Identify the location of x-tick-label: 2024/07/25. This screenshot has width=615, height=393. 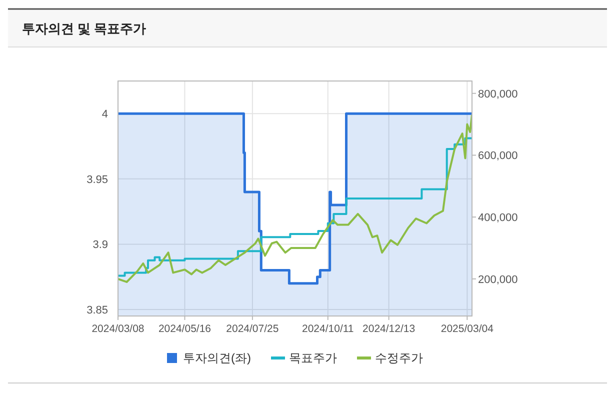
(252, 329).